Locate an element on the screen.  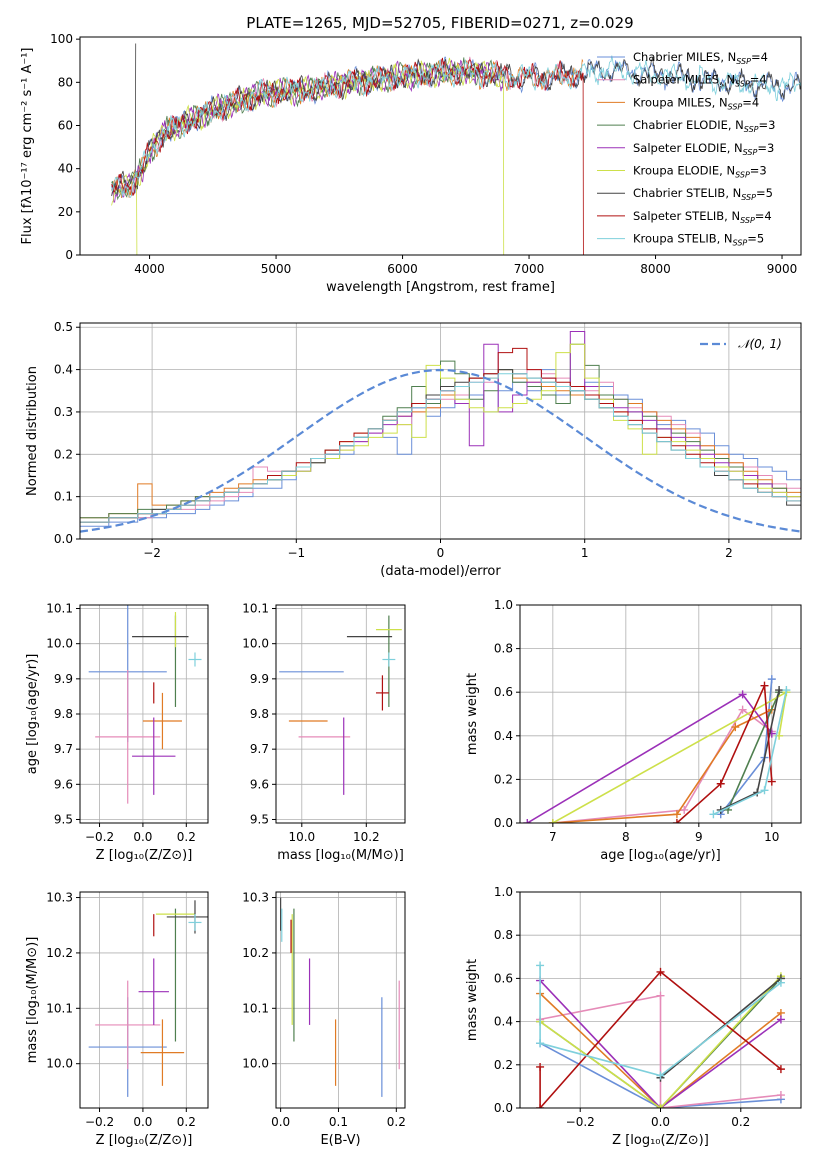
legend-label: Chabrier MILES, NSSP=4 is located at coordinates (700, 58).